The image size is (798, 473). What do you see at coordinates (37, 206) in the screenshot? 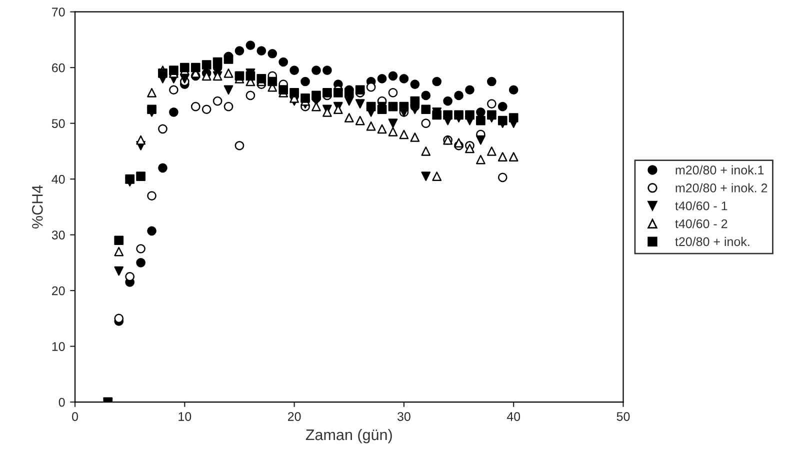
I see `y-axis-title: %CH4` at bounding box center [37, 206].